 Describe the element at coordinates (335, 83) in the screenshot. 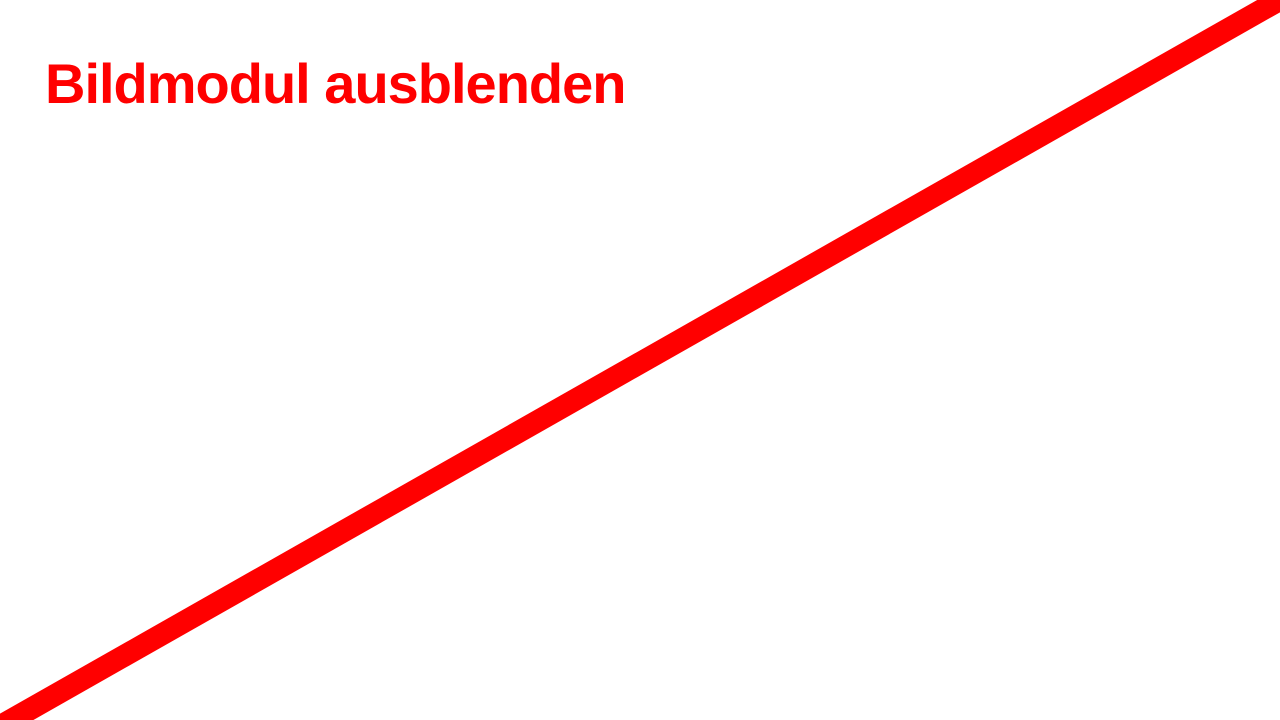

I see `hide-image-module-label: Bildmodul ausblenden` at that location.